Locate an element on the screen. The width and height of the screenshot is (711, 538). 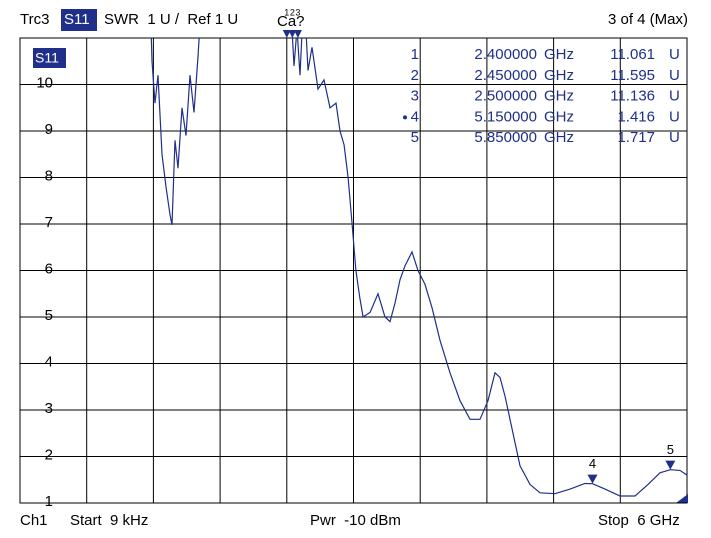
cal-status: Ca? is located at coordinates (291, 21).